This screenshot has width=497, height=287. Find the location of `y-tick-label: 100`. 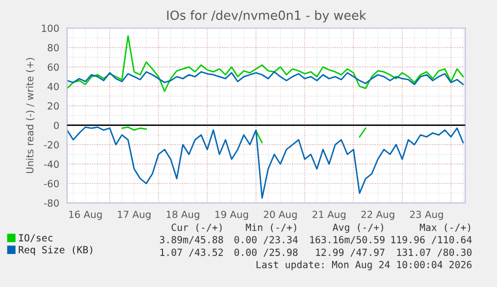

y-tick-label: 100 is located at coordinates (50, 28).